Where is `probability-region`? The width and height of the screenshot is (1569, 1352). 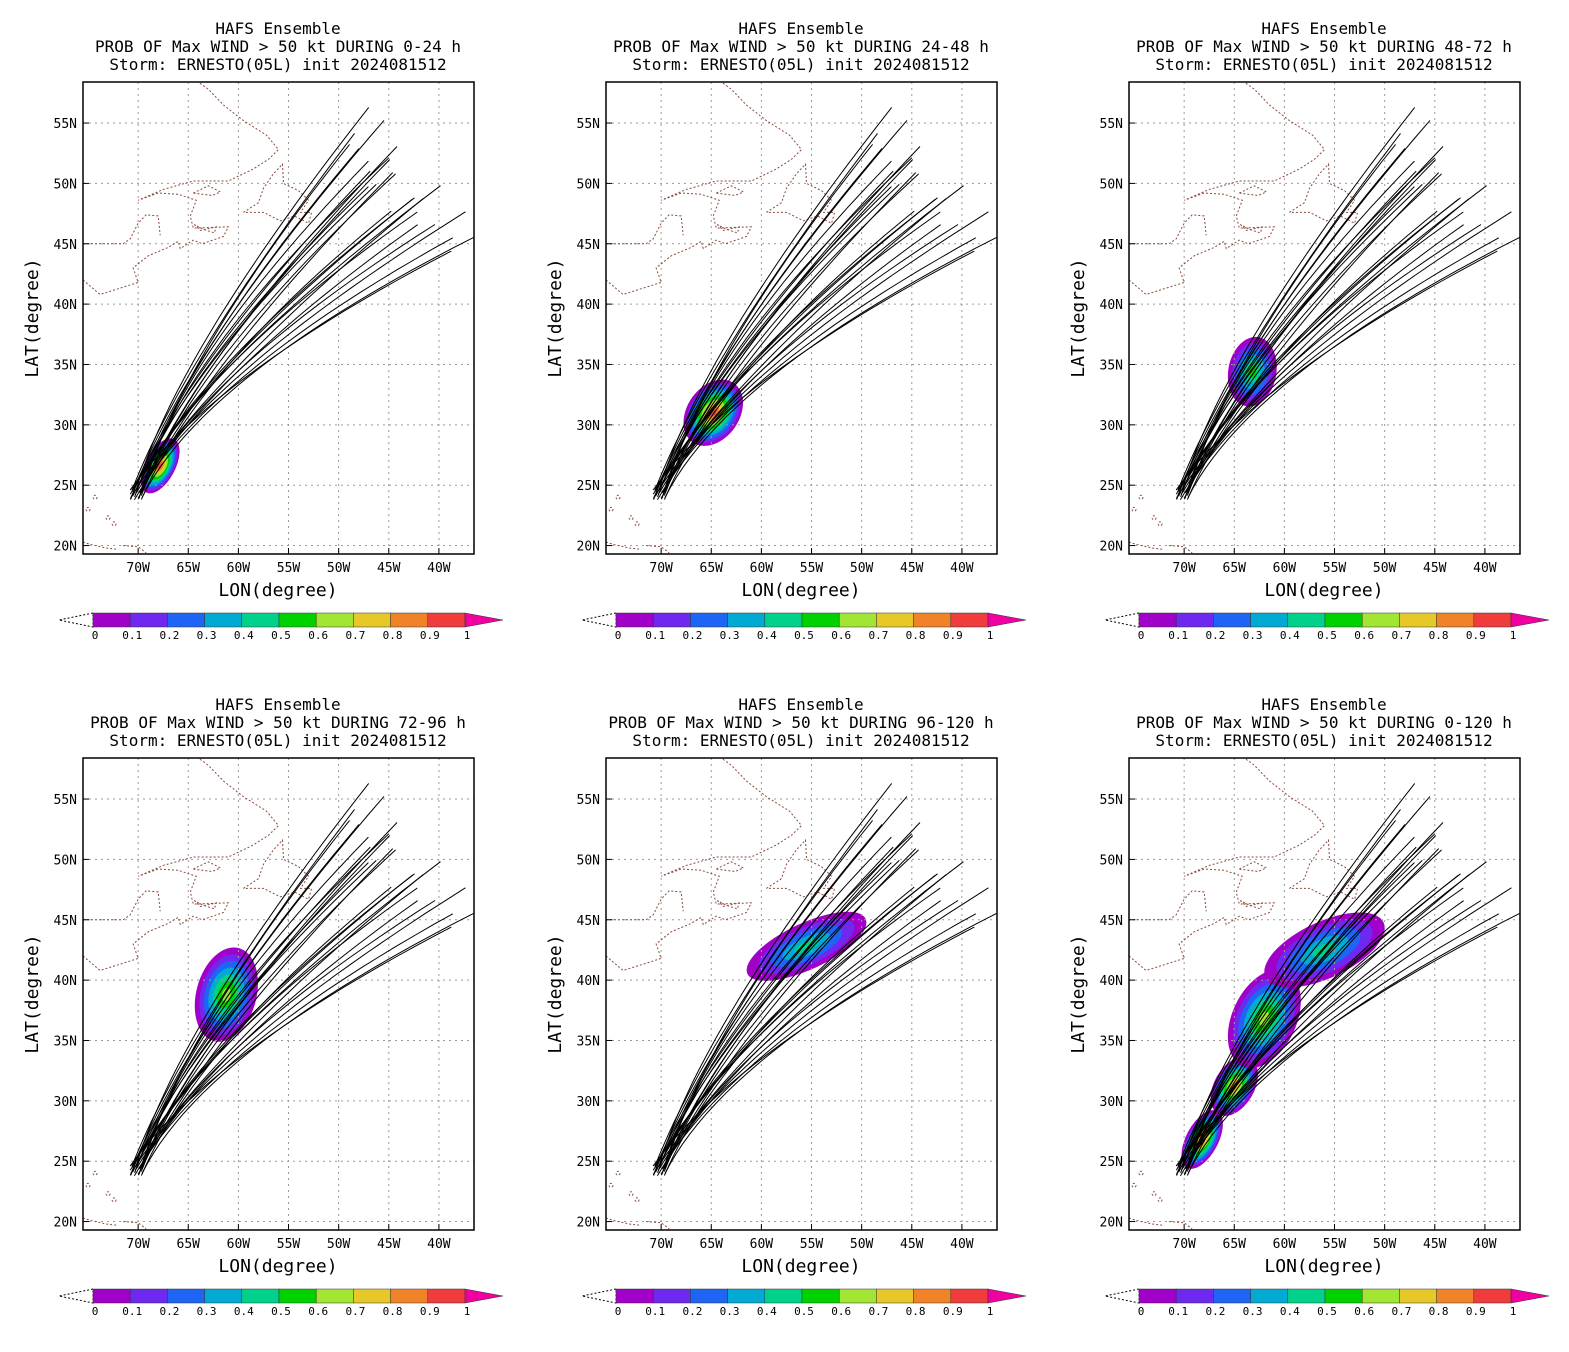 probability-region is located at coordinates (1324, 950).